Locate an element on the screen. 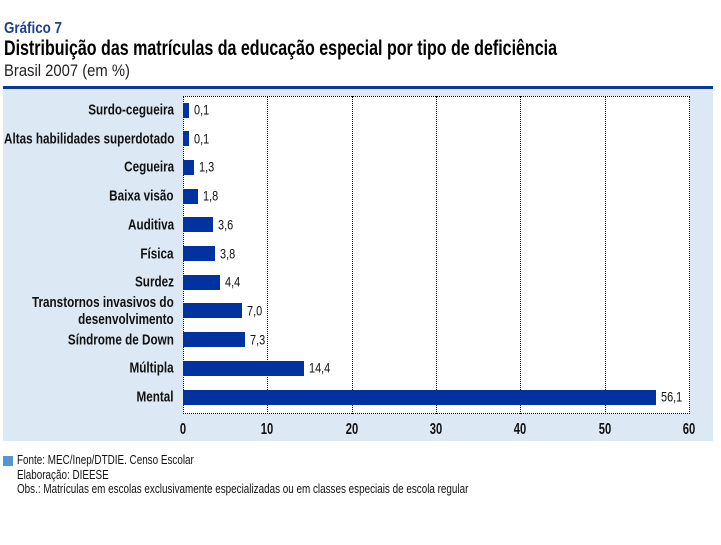 The height and width of the screenshot is (545, 721). category-label-wrap: Altas habilidades superdotado is located at coordinates (87, 138).